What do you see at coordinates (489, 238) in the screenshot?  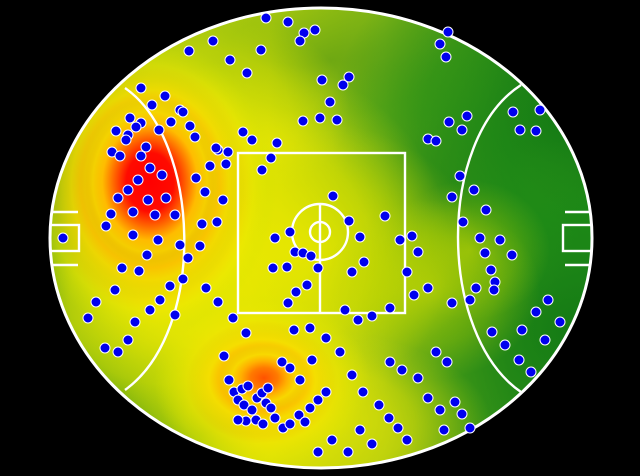 I see `fifty-metre-arc-right` at bounding box center [489, 238].